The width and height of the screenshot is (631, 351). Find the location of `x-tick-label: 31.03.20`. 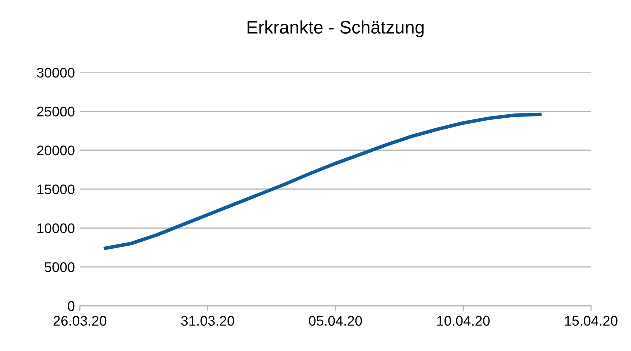

x-tick-label: 31.03.20 is located at coordinates (207, 321).